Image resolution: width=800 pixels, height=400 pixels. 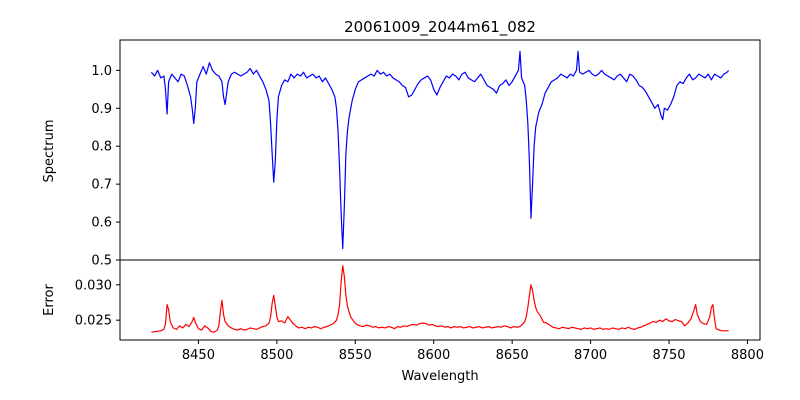 I want to click on error-xtick-label: 8500, so click(x=276, y=355).